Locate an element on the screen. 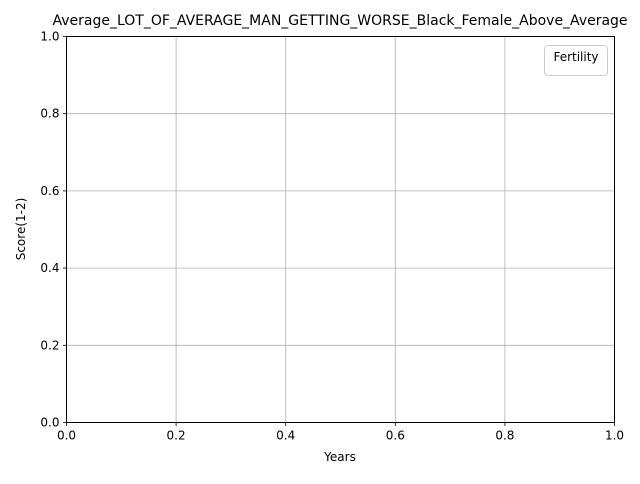 Image resolution: width=640 pixels, height=484 pixels. legend-title: Fertility is located at coordinates (575, 57).